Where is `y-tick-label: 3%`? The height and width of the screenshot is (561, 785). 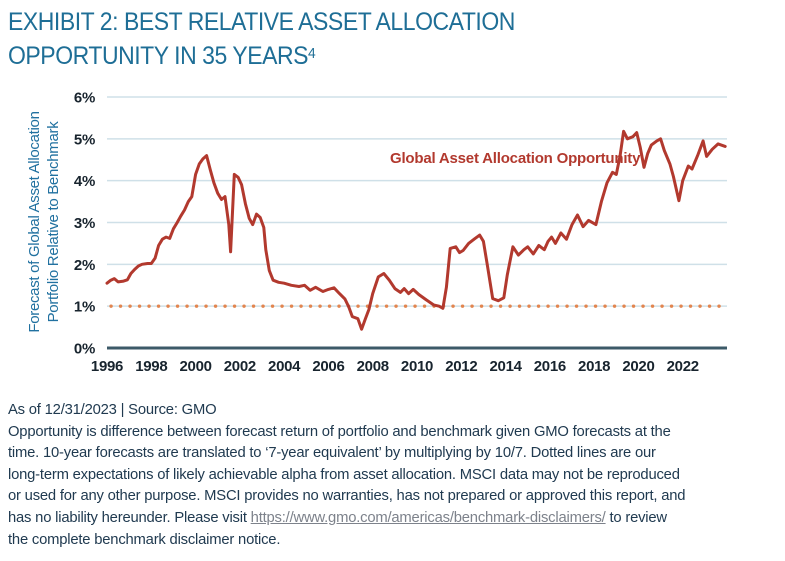 y-tick-label: 3% is located at coordinates (84, 223).